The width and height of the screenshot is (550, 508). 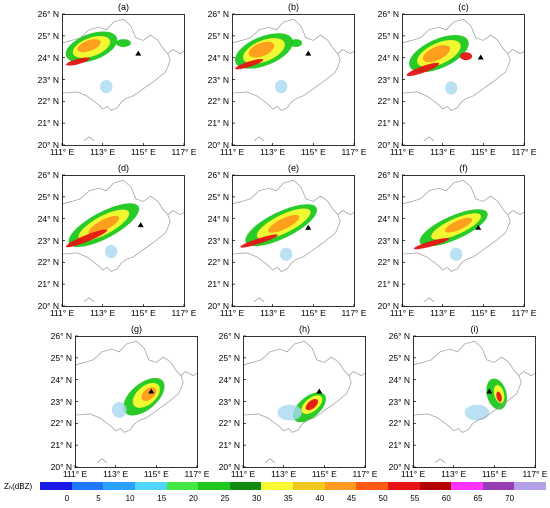 What do you see at coordinates (18, 486) in the screenshot?
I see `colorbar-title: Zₕ(dBZ)` at bounding box center [18, 486].